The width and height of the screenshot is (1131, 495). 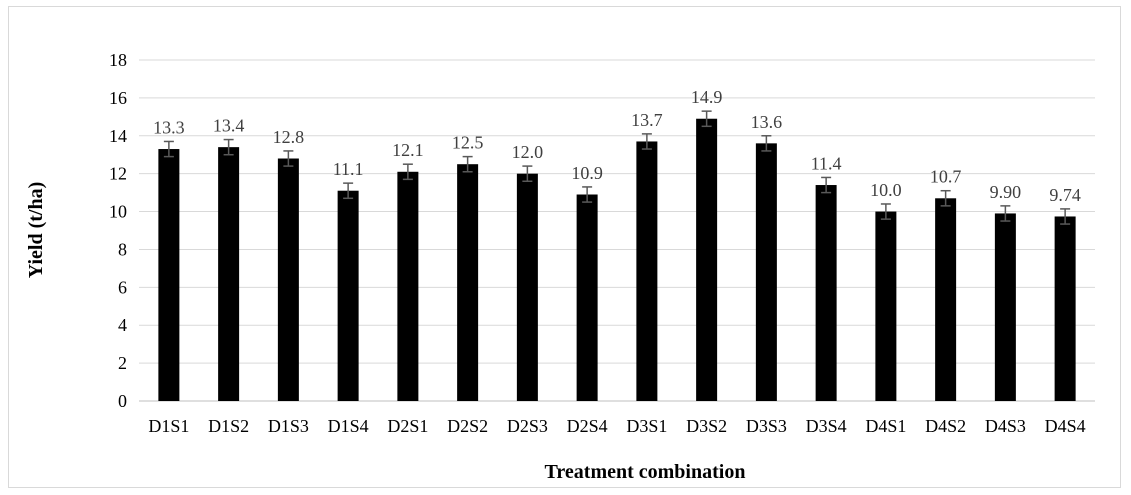 What do you see at coordinates (467, 426) in the screenshot?
I see `x-tick-label: D2S2` at bounding box center [467, 426].